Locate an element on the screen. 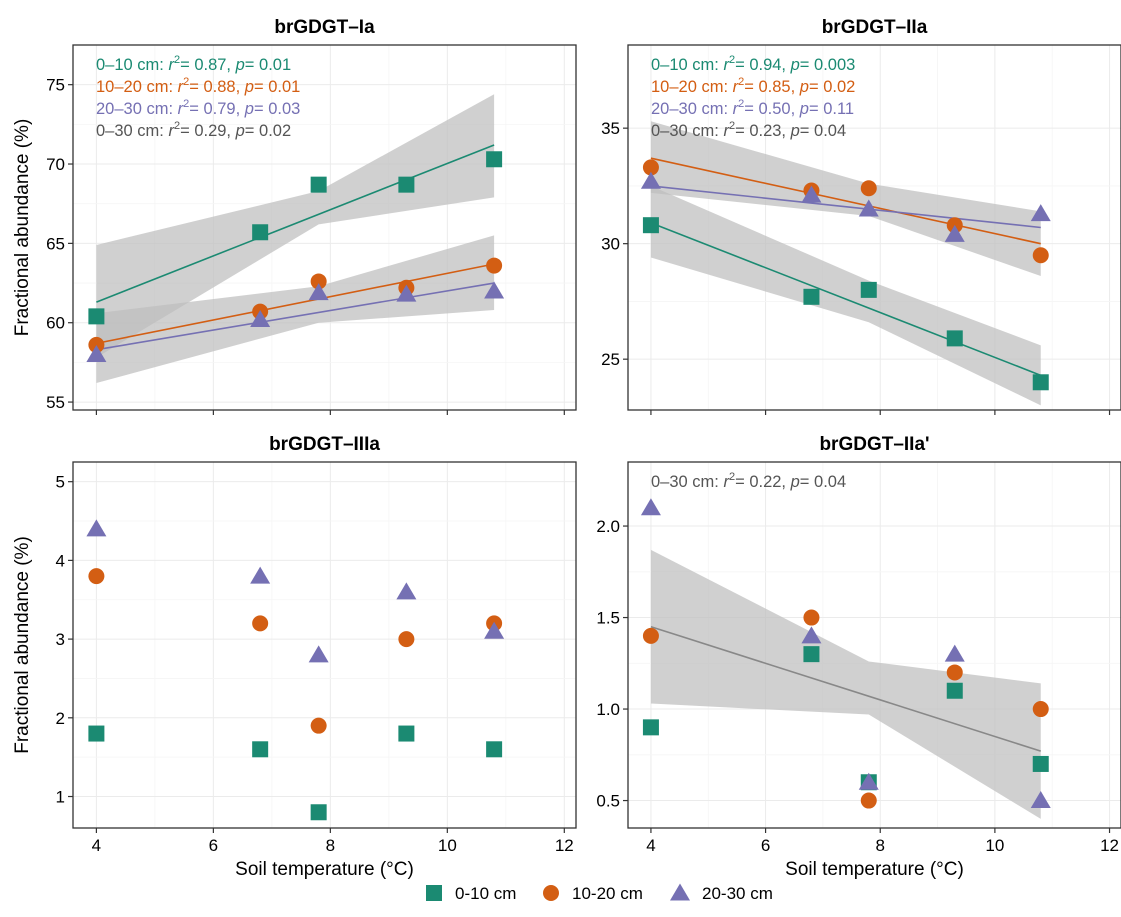  annotation-depth: 10–20 cm: is located at coordinates (692, 87).